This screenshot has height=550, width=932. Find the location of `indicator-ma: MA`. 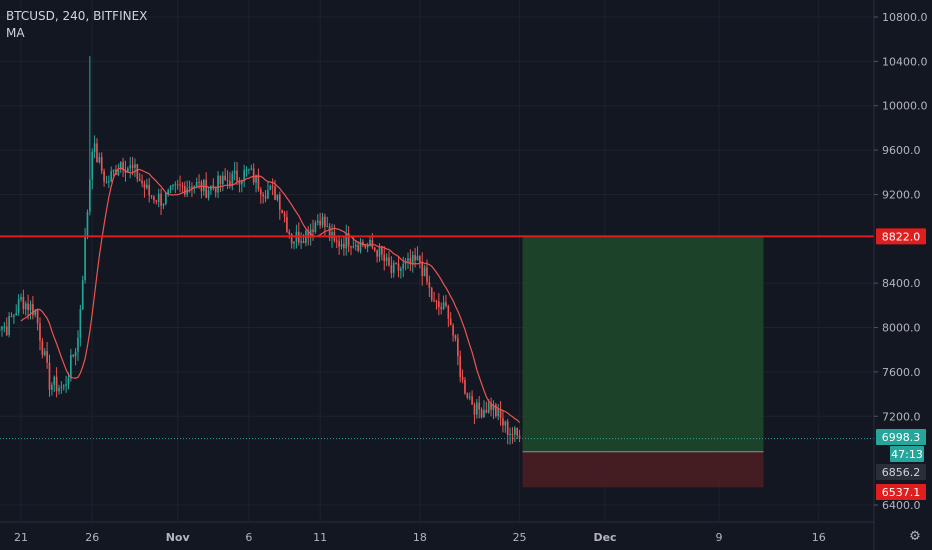

indicator-ma: MA is located at coordinates (76, 33).